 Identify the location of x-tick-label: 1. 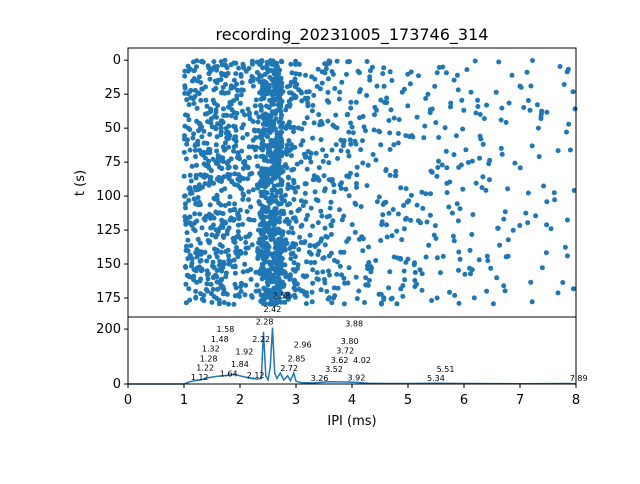
(184, 400).